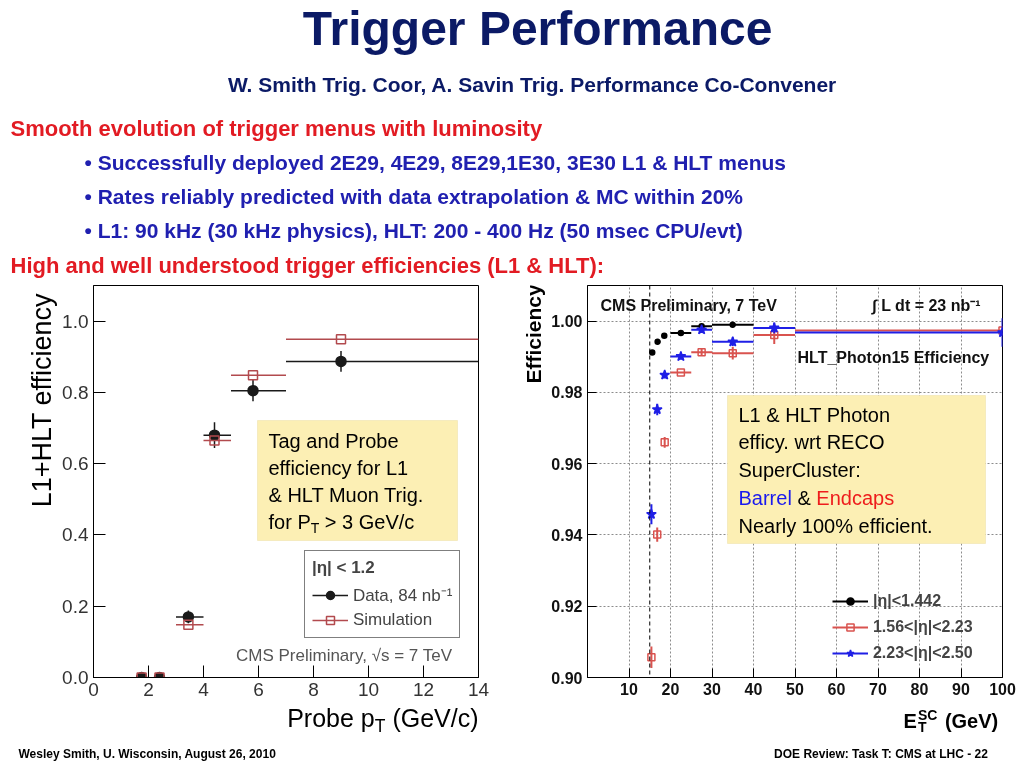 This screenshot has width=1024, height=768. Describe the element at coordinates (814, 442) in the screenshot. I see `annotation: L1 & HLT Photon efficy. wrt RECO SuperCluster:` at that location.